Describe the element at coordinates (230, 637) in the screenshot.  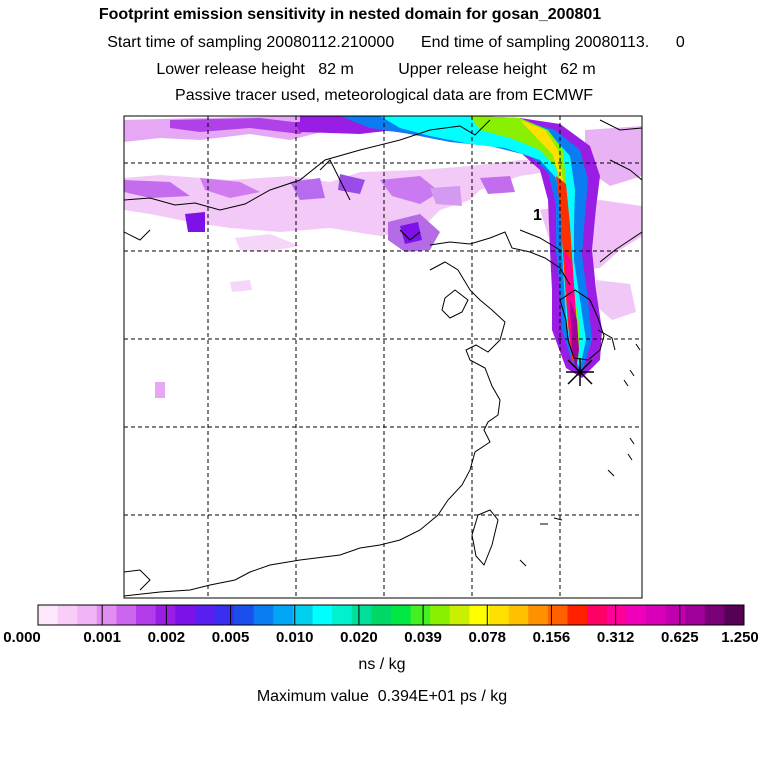
I see `colorbar-tick-label: 0.005` at that location.